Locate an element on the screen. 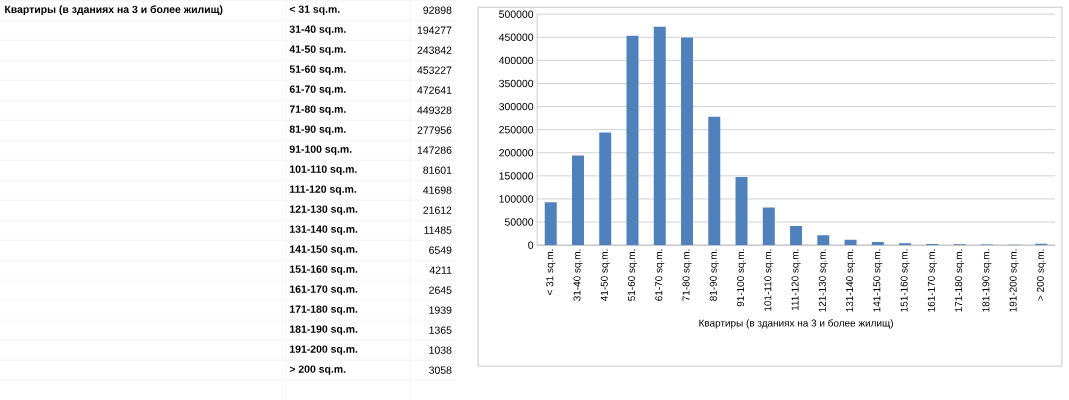  y-tick-label: 250000 is located at coordinates (516, 129).